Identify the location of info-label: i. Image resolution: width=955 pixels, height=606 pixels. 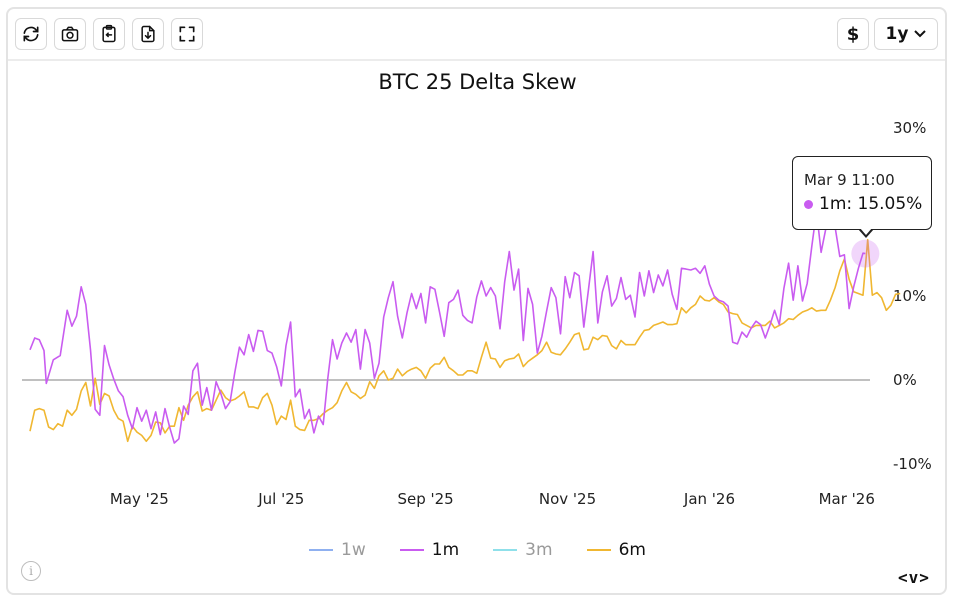
(31, 571).